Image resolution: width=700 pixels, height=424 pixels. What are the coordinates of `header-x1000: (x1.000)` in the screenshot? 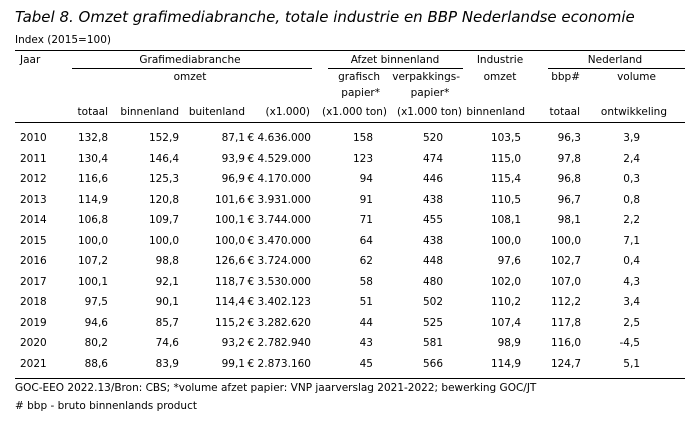 It's located at (287, 112).